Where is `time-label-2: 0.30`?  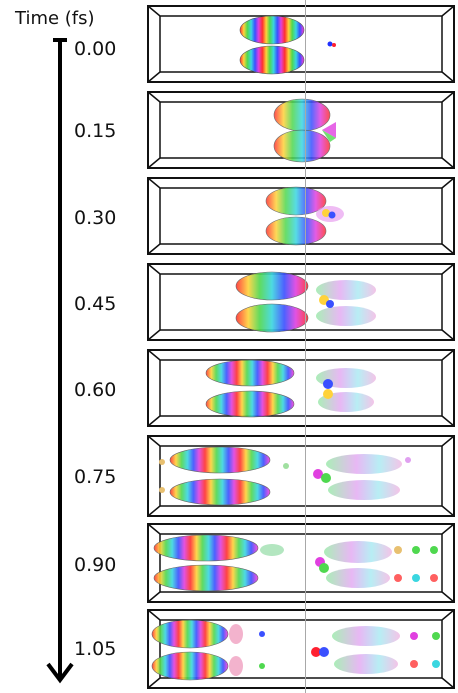 time-label-2: 0.30 is located at coordinates (95, 218).